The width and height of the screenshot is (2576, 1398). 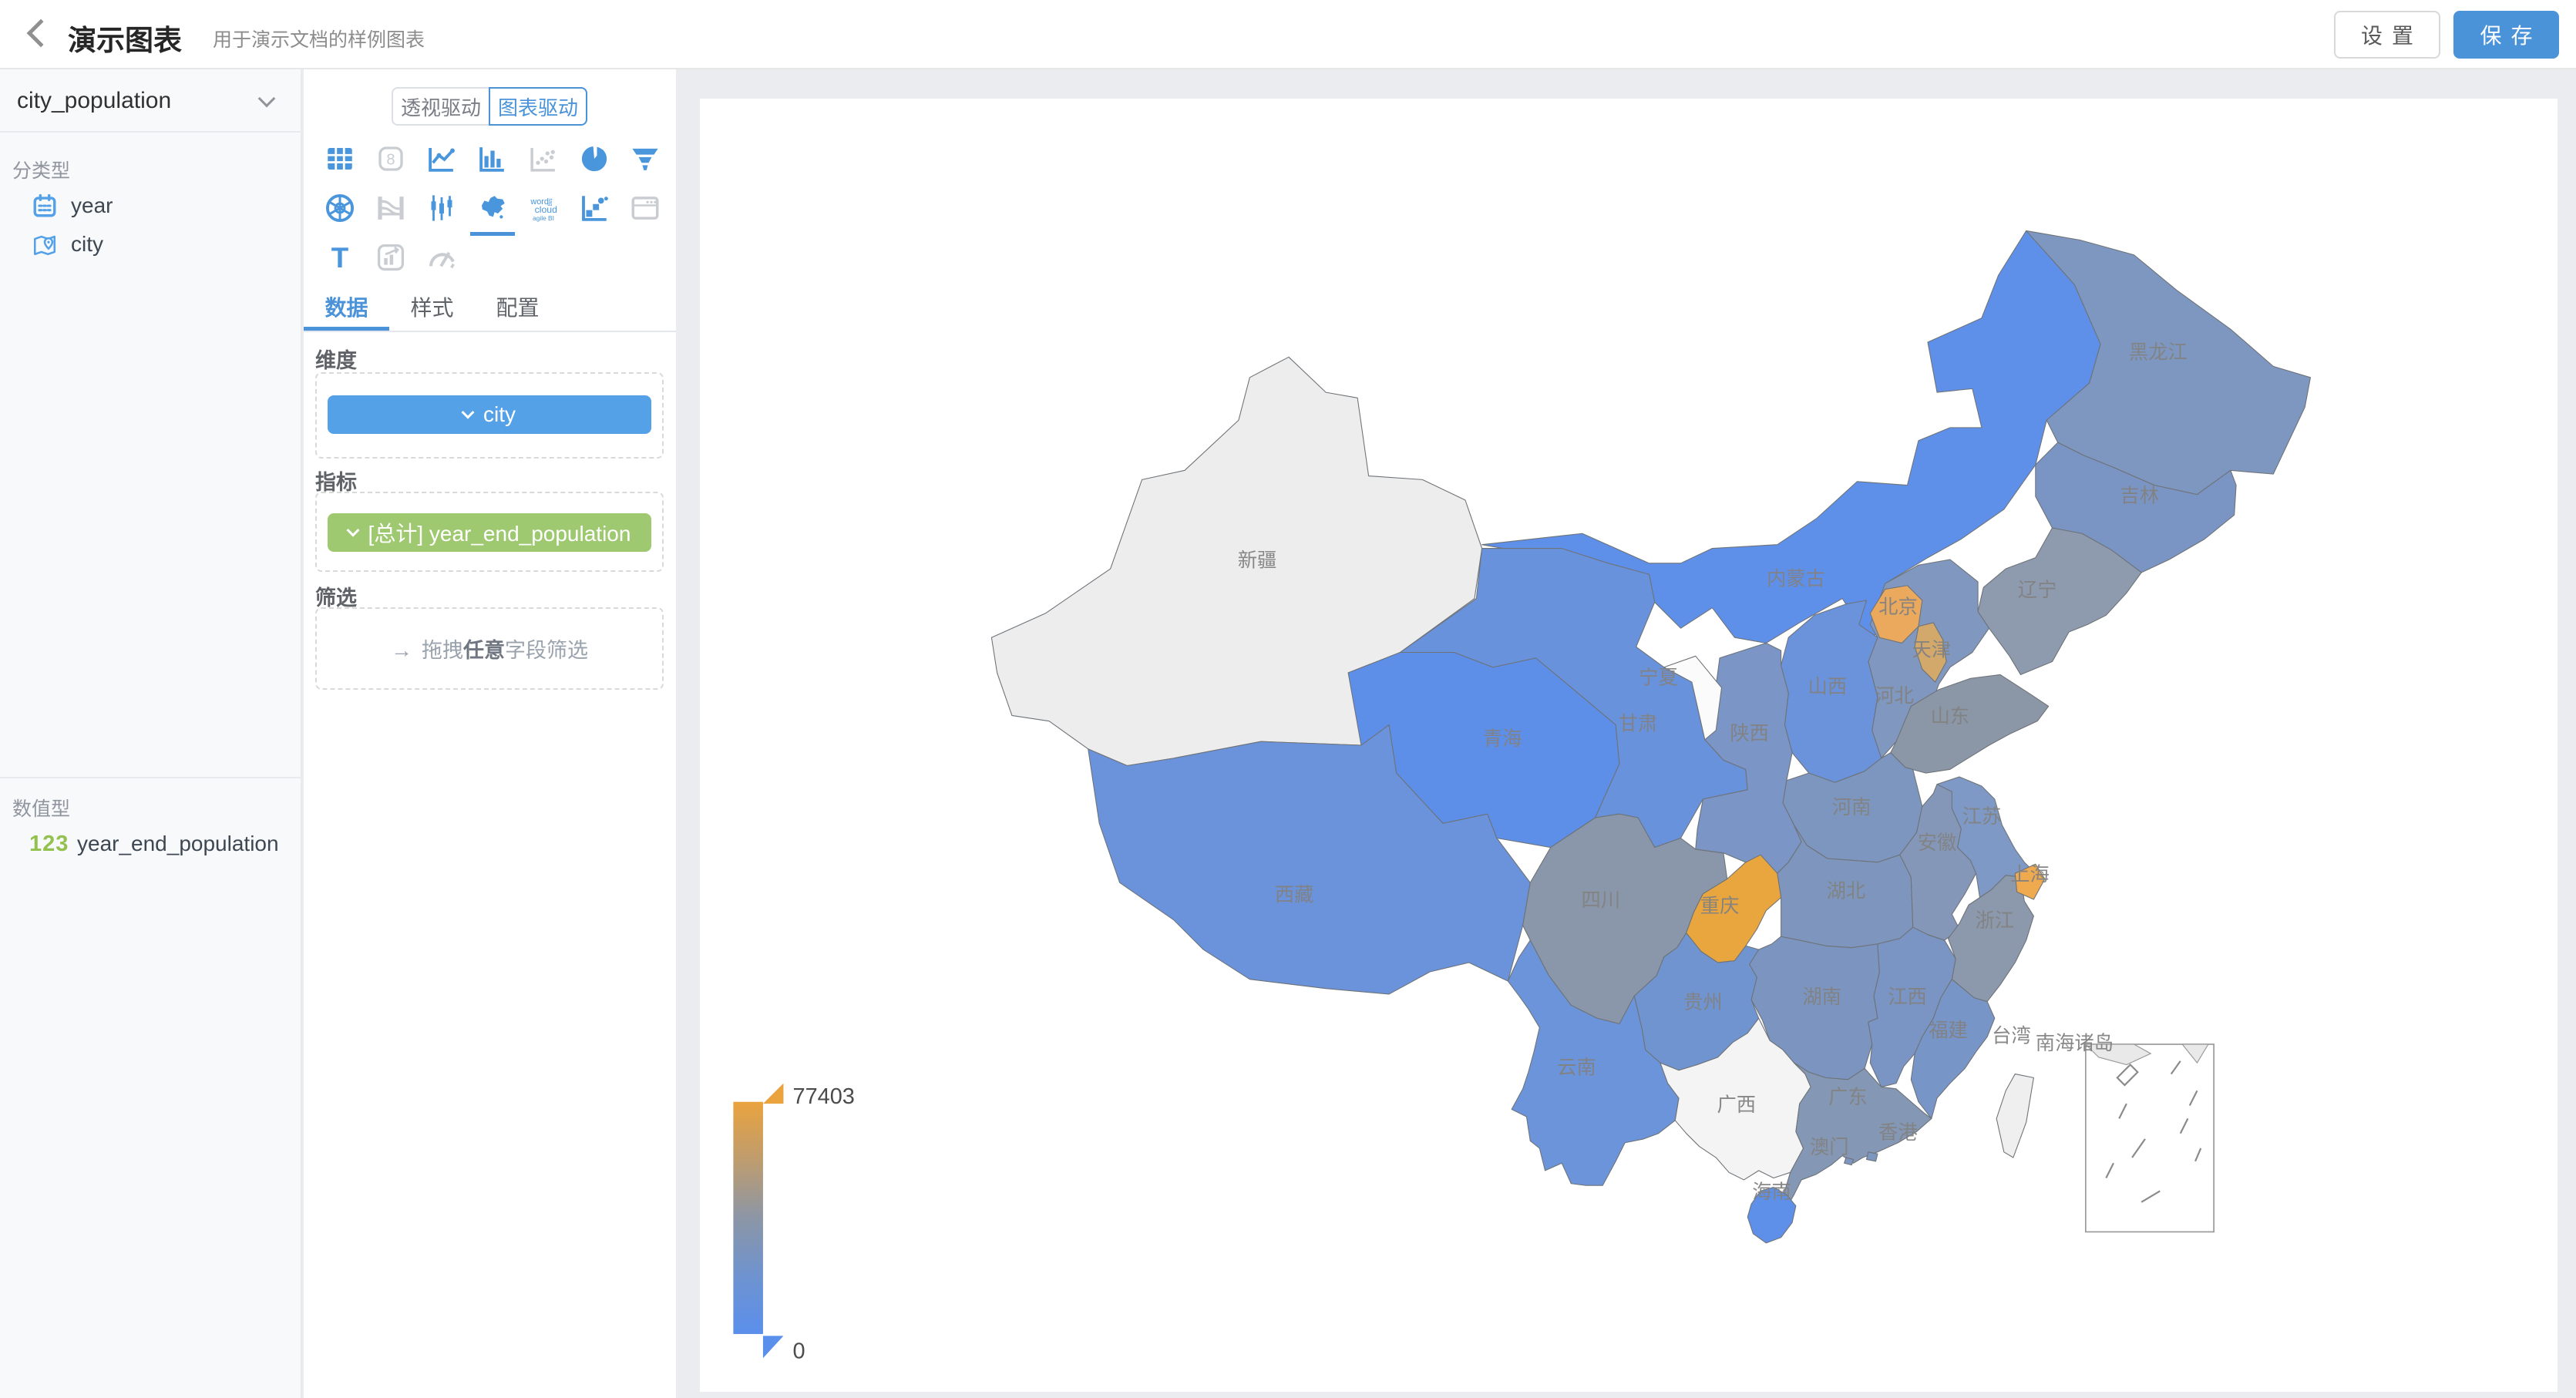 What do you see at coordinates (44, 244) in the screenshot?
I see `location-icon` at bounding box center [44, 244].